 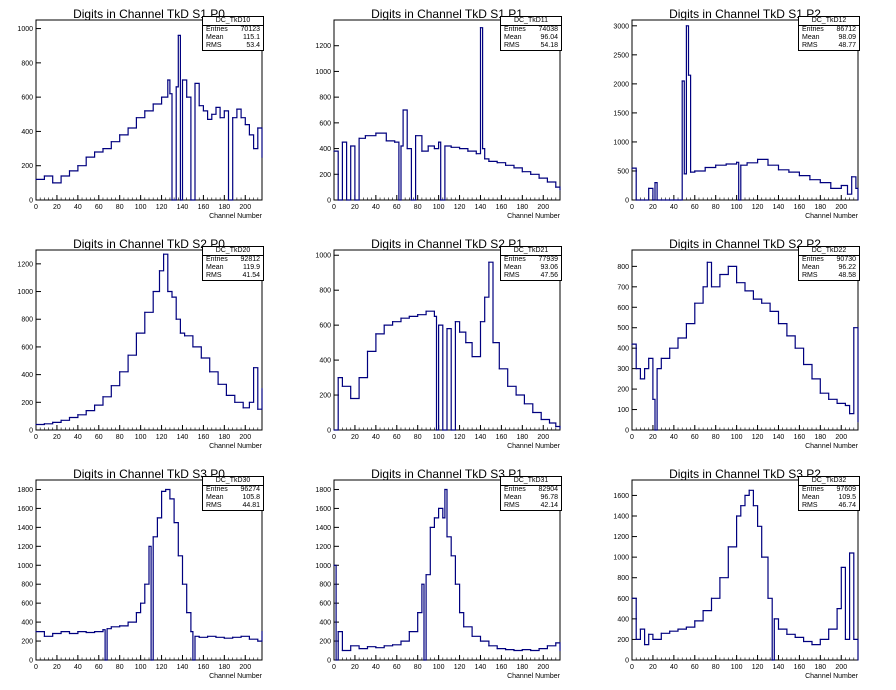 What do you see at coordinates (251, 497) in the screenshot?
I see `stats-mean-value: 105.8` at bounding box center [251, 497].